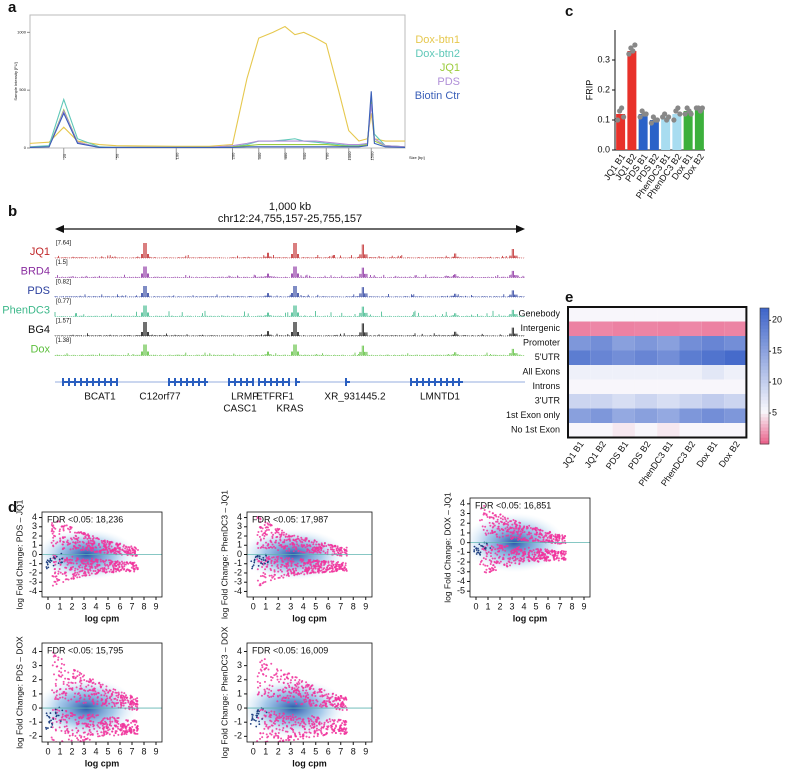 This screenshot has width=785, height=784. What do you see at coordinates (633, 51) in the screenshot?
I see `replicate-dot` at bounding box center [633, 51].